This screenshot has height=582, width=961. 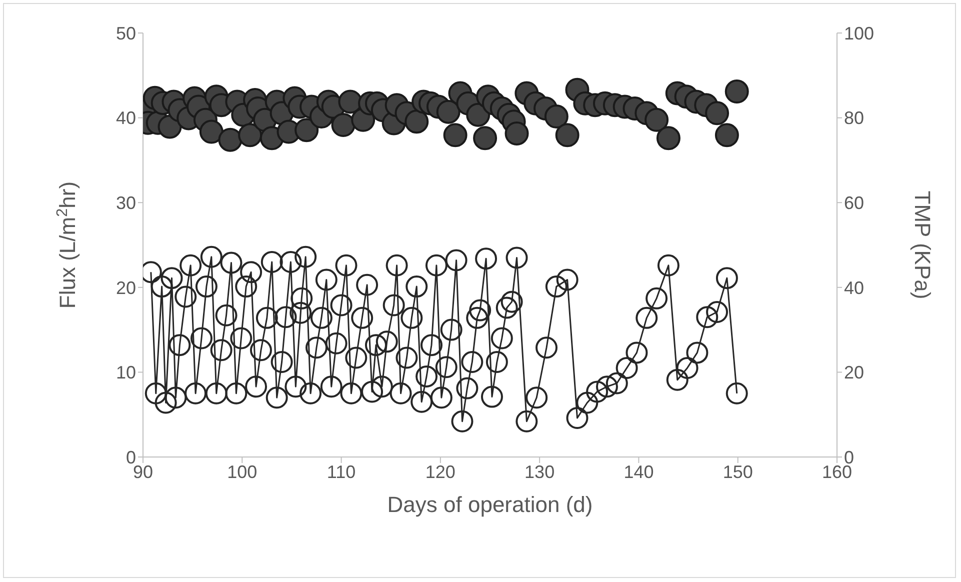 I want to click on x-tick-label: 110, so click(x=341, y=472).